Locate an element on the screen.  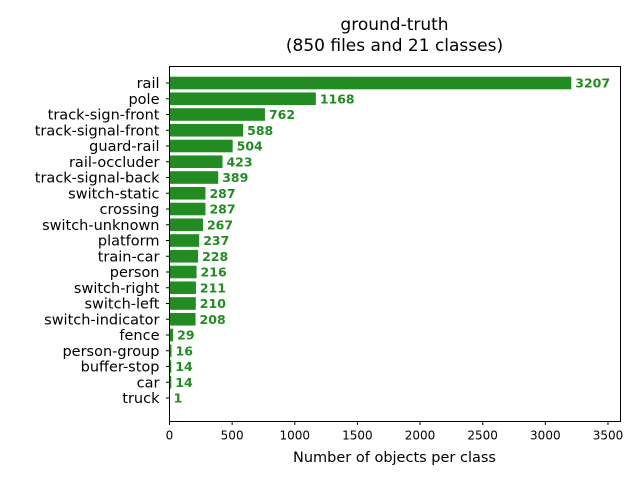
y-tick-label-track-signal-back: track-signal-back is located at coordinates (97, 179).